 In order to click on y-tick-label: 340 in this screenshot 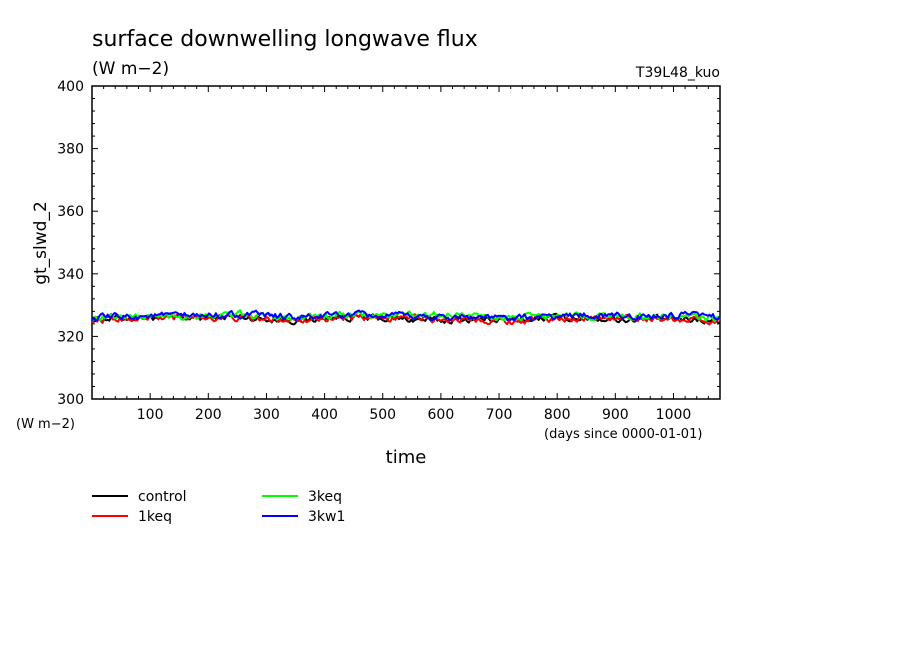, I will do `click(70, 275)`.